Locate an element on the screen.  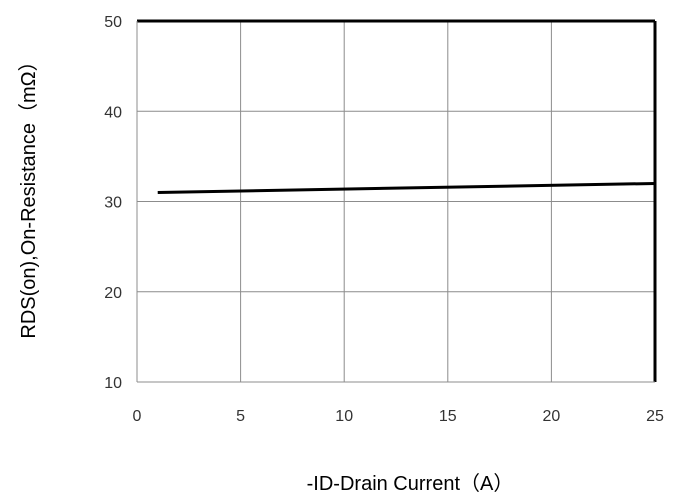
x-tick-label: 15 is located at coordinates (448, 416).